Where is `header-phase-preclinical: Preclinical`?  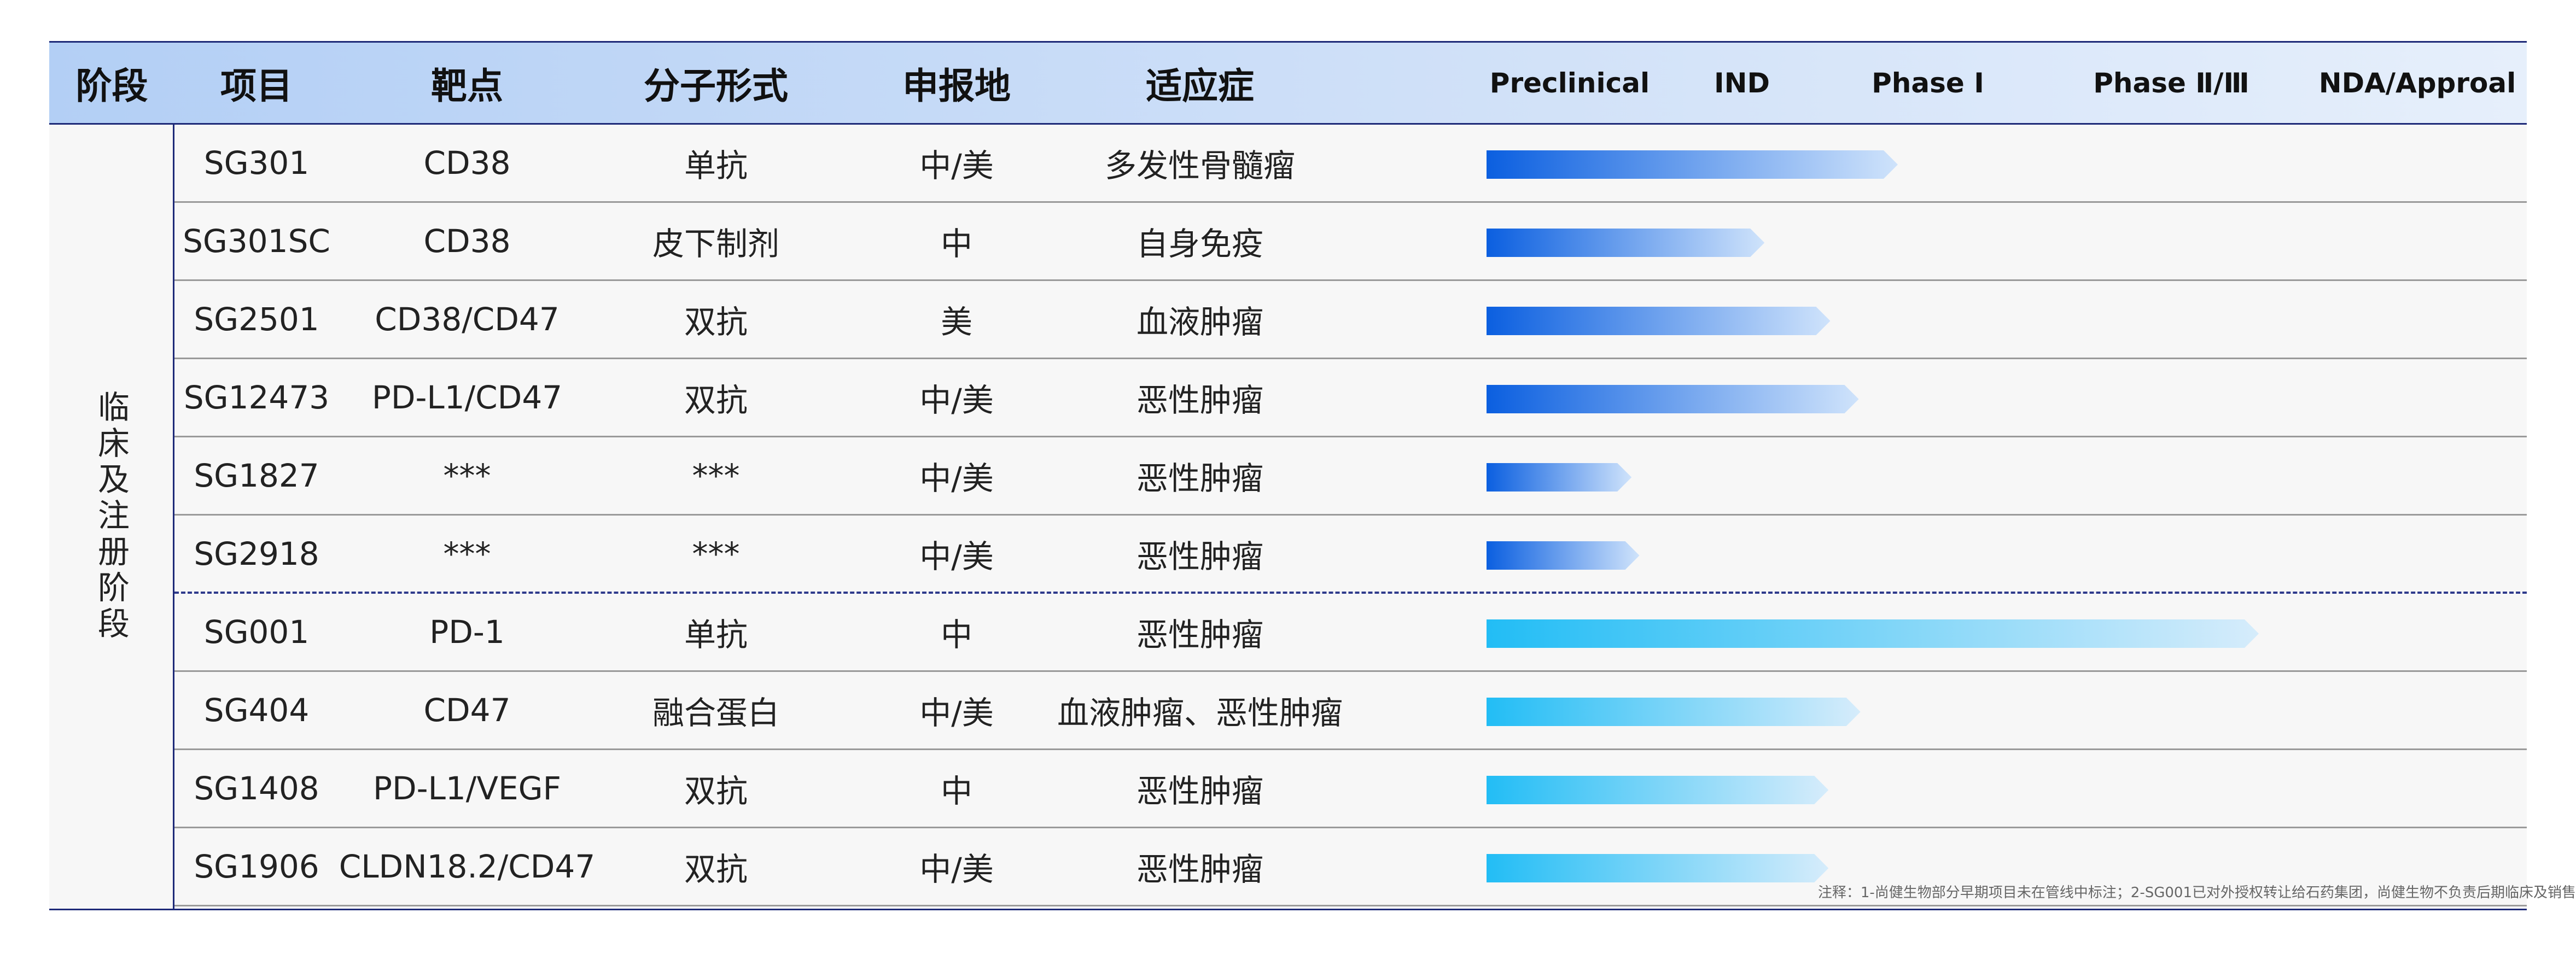
header-phase-preclinical: Preclinical is located at coordinates (1569, 83).